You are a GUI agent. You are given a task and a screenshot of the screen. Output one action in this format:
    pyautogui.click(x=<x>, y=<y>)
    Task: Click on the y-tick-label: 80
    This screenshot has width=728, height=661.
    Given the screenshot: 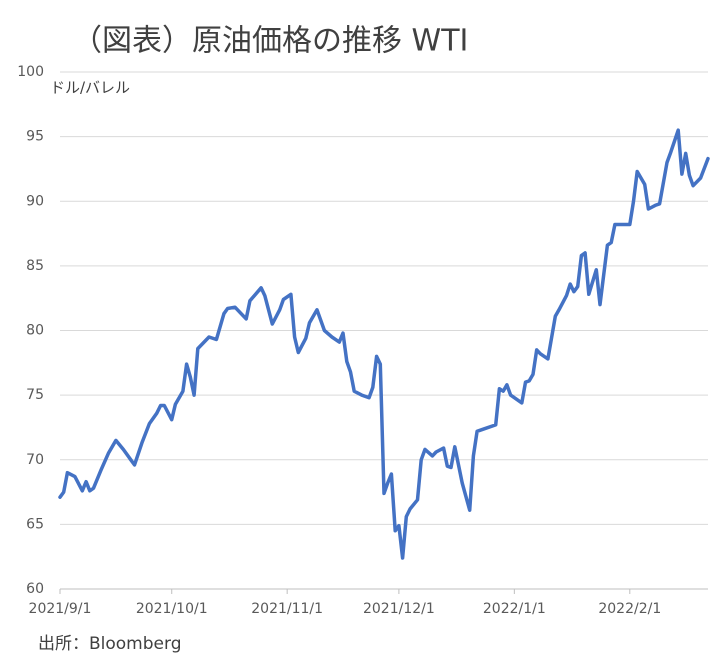 What is the action you would take?
    pyautogui.click(x=35, y=331)
    